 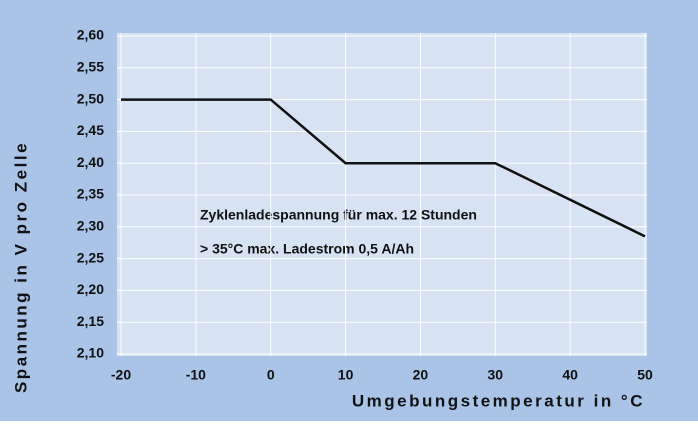 I want to click on x-tick-label: 40, so click(x=570, y=375).